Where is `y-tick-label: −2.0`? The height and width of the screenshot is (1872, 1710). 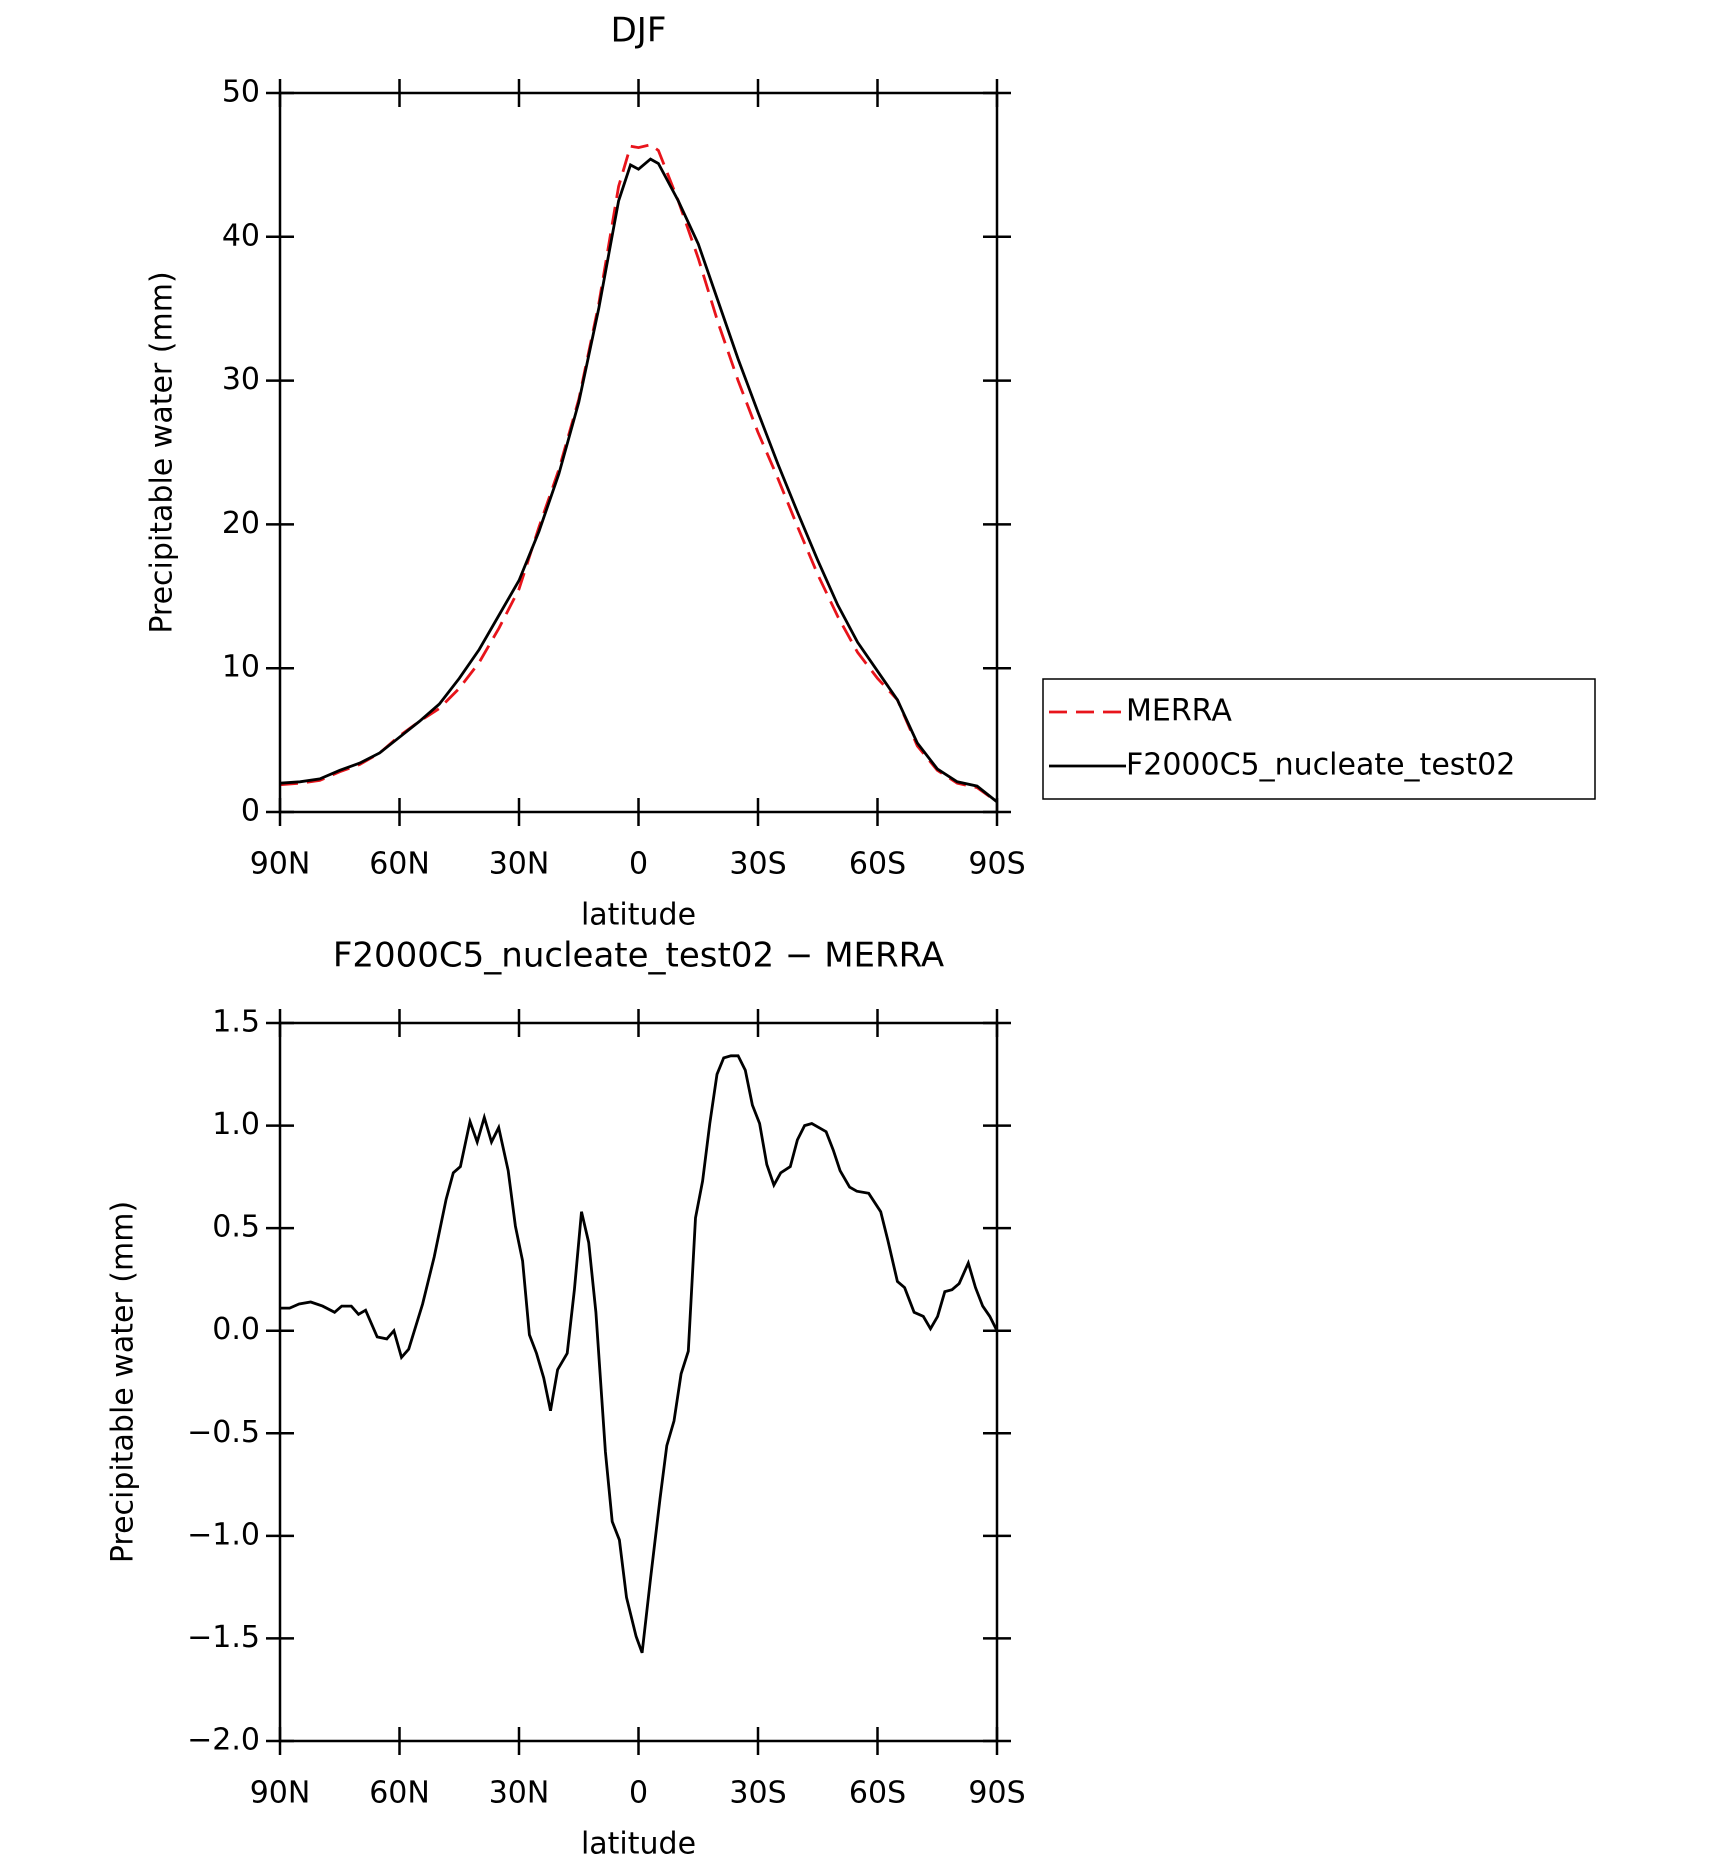
y-tick-label: −2.0 is located at coordinates (223, 1740).